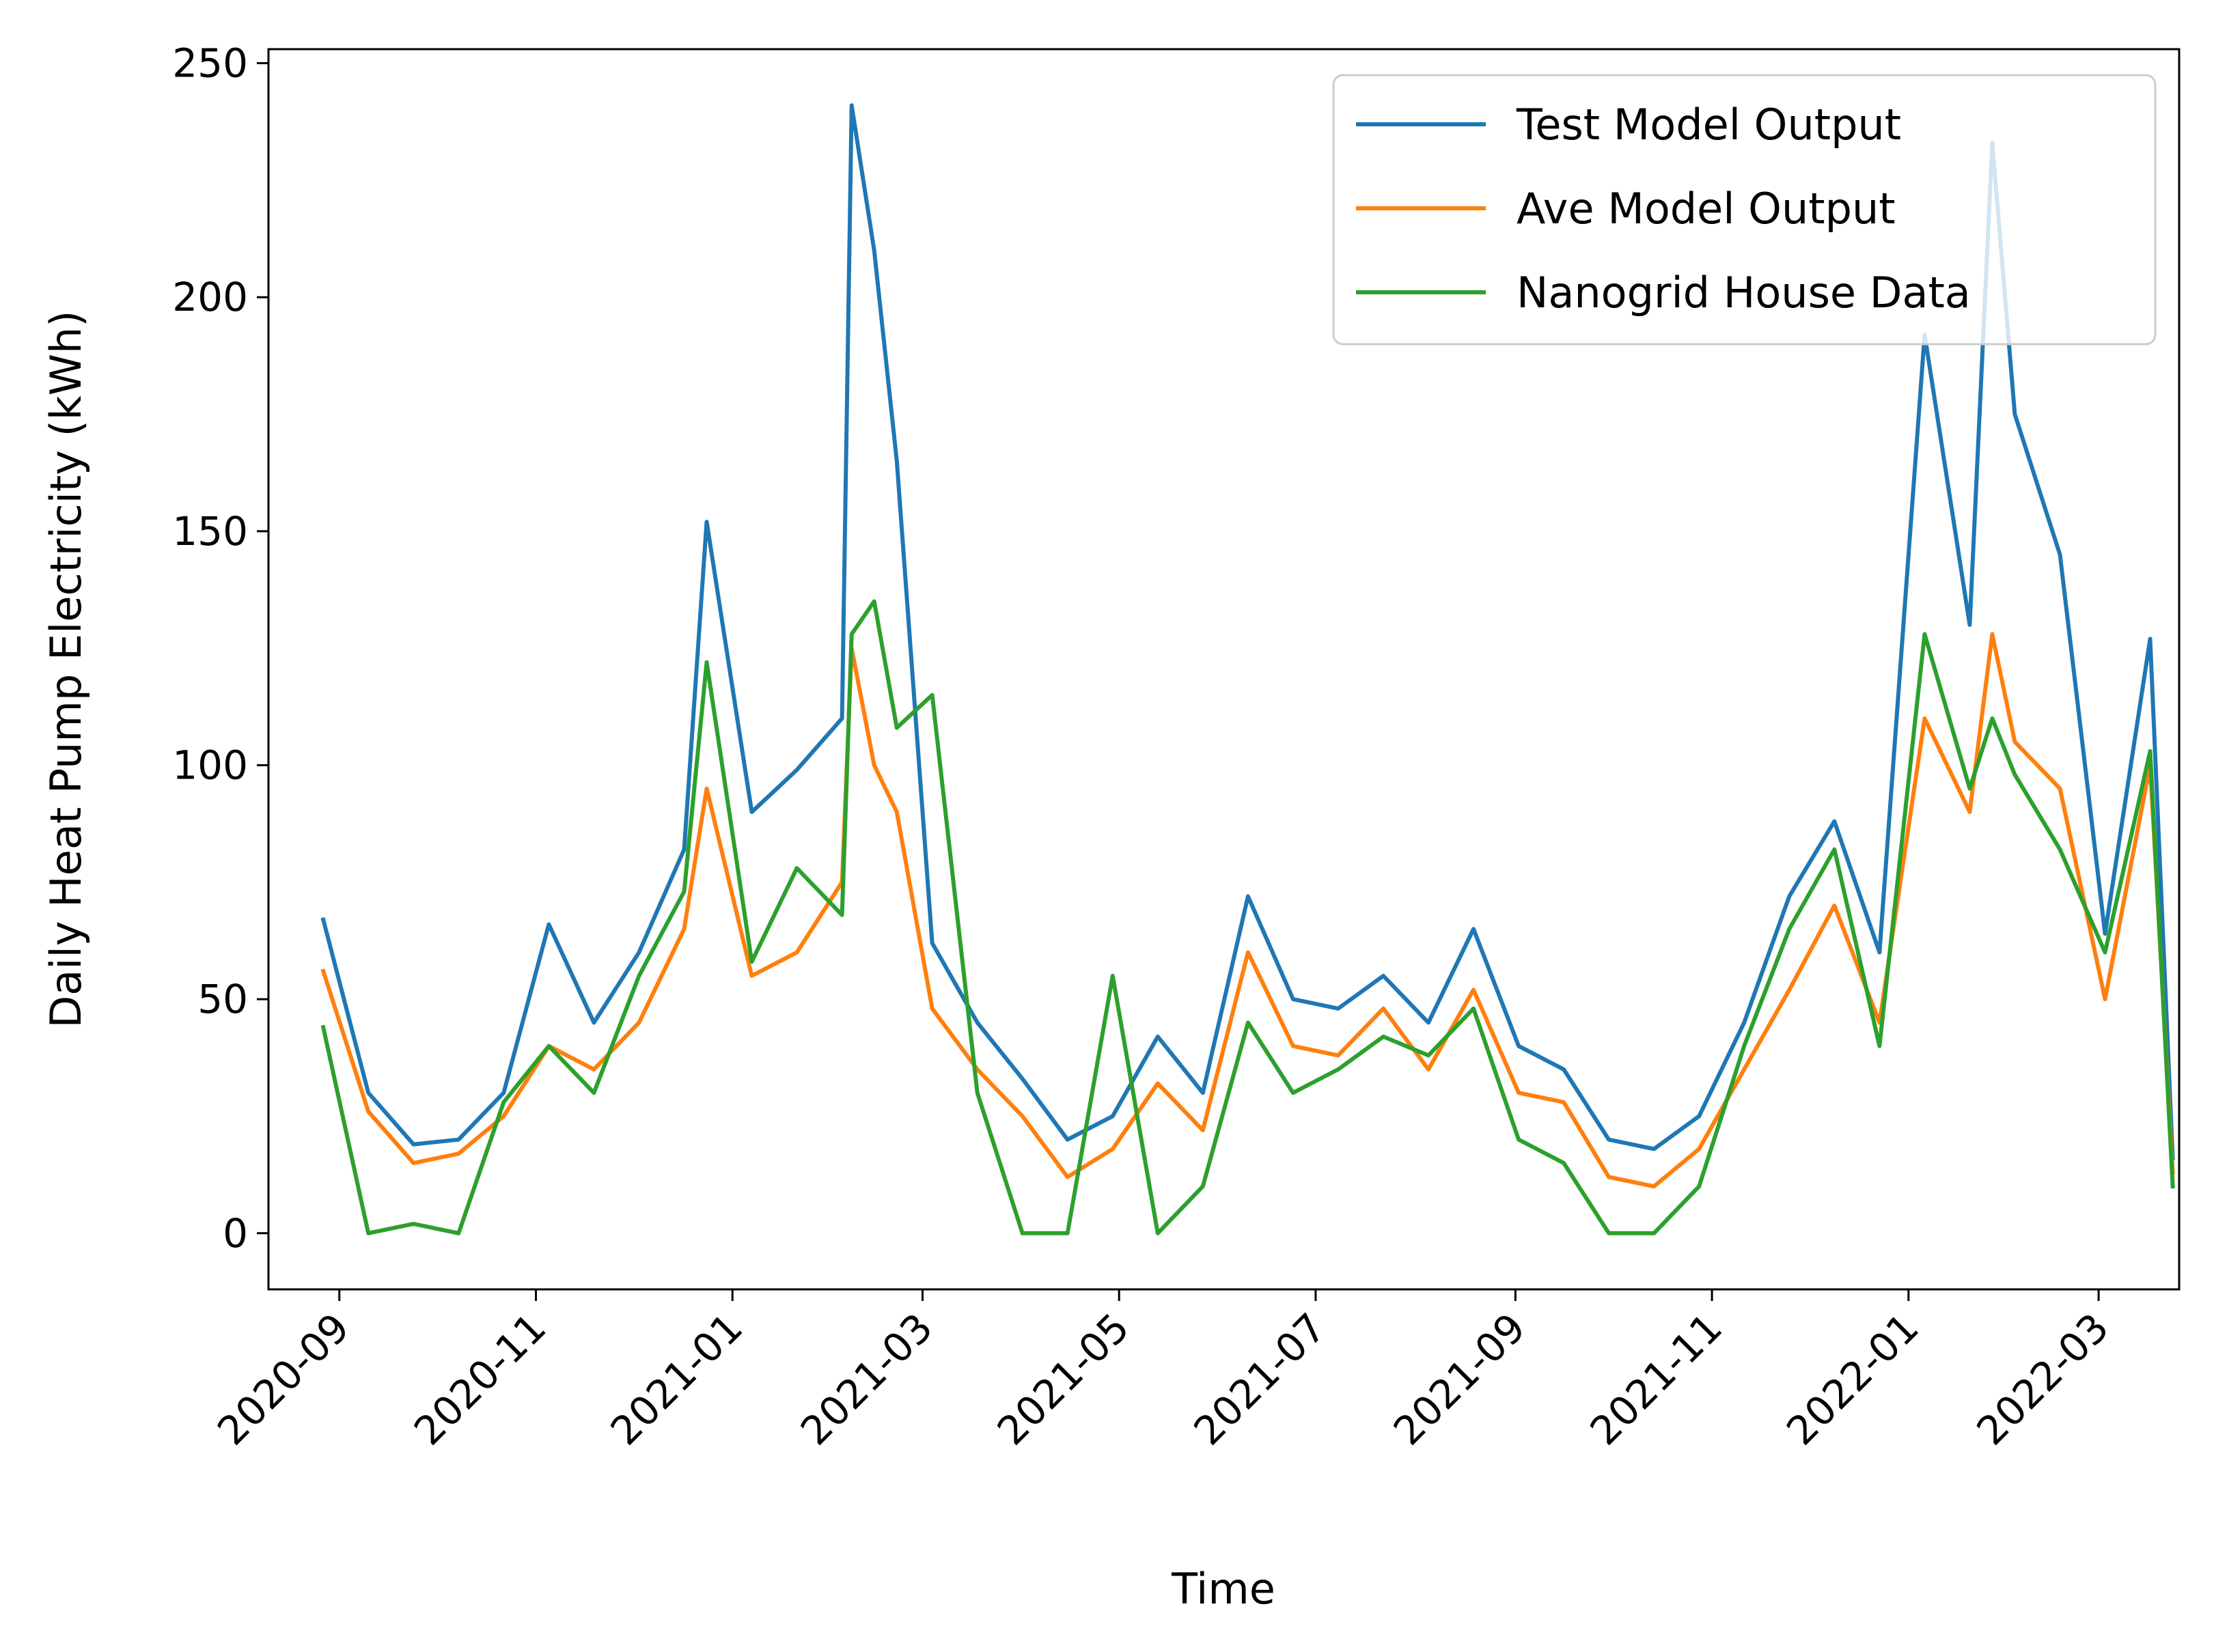 The height and width of the screenshot is (1652, 2214). Describe the element at coordinates (66, 669) in the screenshot. I see `y-axis-label: Daily Heat Pump Electricity (kWh)` at that location.